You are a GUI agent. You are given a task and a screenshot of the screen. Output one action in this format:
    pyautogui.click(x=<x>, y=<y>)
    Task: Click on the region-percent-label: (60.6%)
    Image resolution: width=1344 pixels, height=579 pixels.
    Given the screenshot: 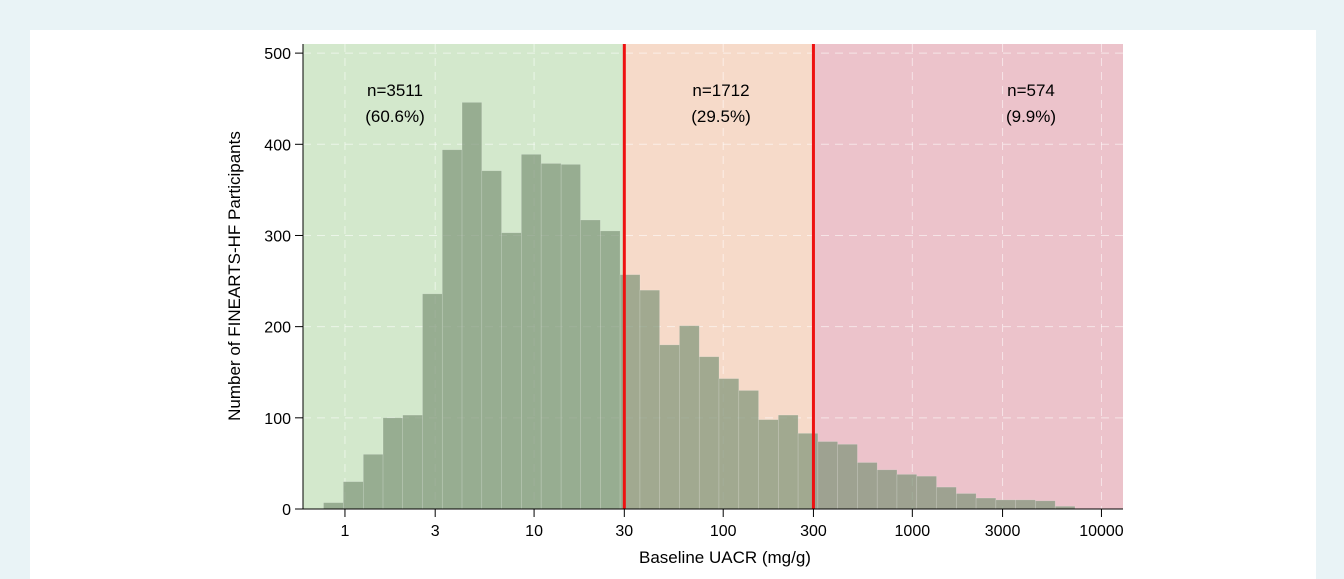 What is the action you would take?
    pyautogui.click(x=395, y=116)
    